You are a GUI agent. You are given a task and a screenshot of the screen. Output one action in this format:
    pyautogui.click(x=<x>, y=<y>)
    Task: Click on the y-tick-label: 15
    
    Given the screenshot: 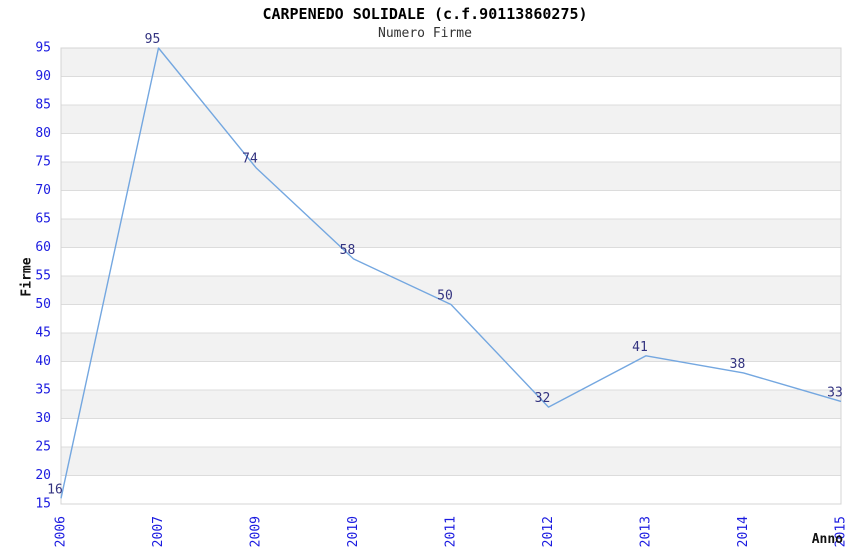 What is the action you would take?
    pyautogui.click(x=43, y=504)
    